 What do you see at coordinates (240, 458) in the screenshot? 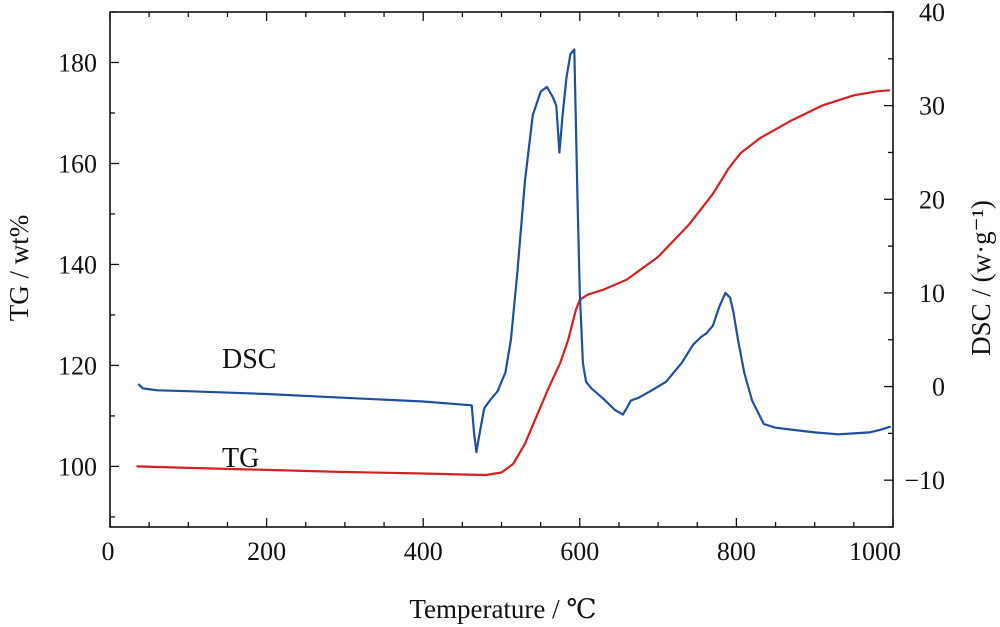
I see `tg-curve-label: TG` at bounding box center [240, 458].